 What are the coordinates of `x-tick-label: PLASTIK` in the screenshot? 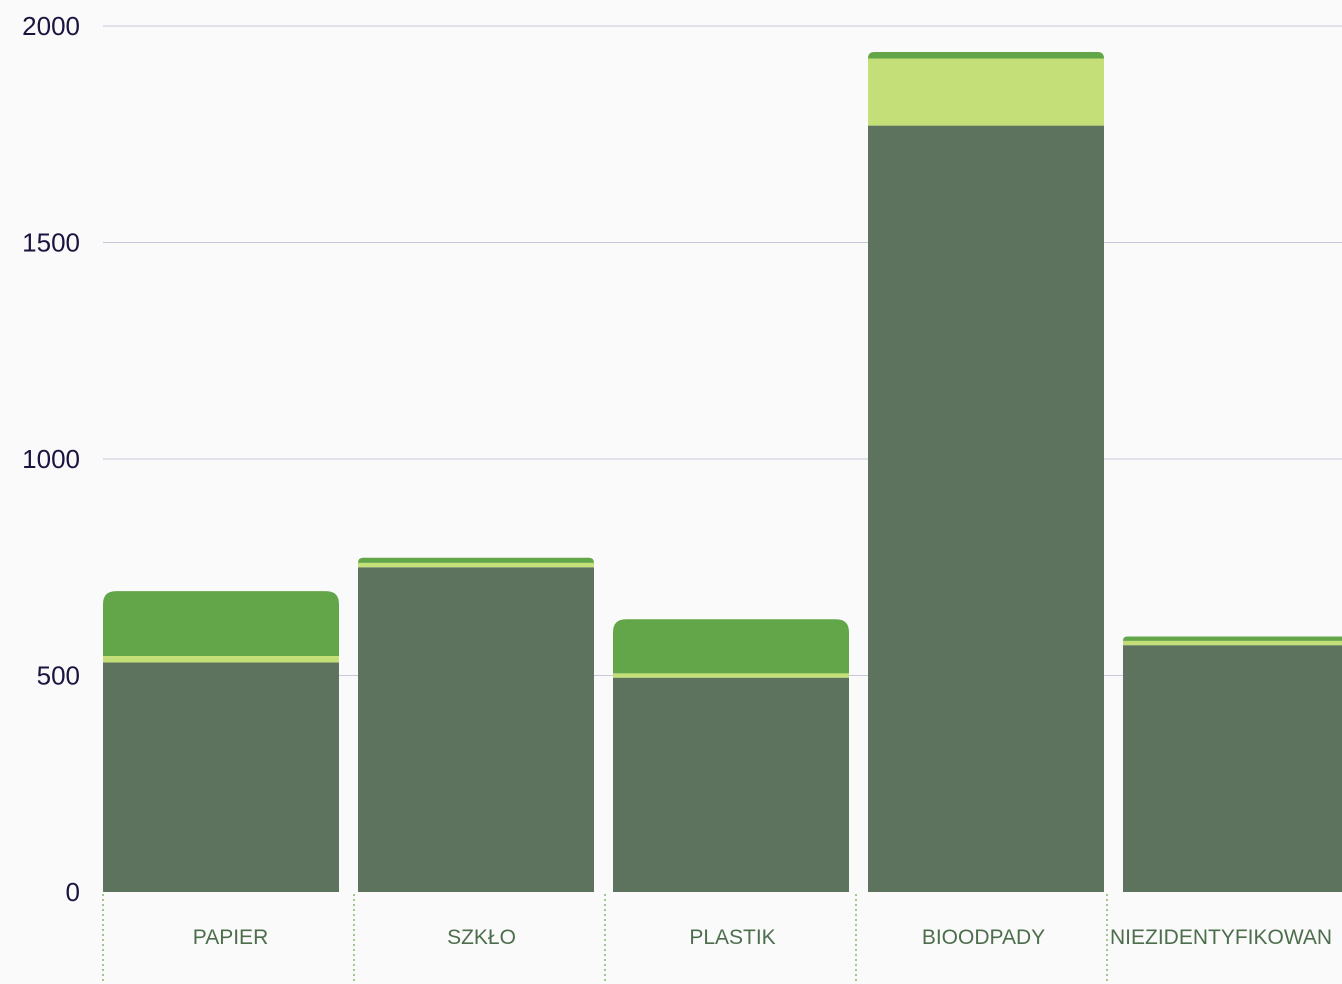 It's located at (732, 937).